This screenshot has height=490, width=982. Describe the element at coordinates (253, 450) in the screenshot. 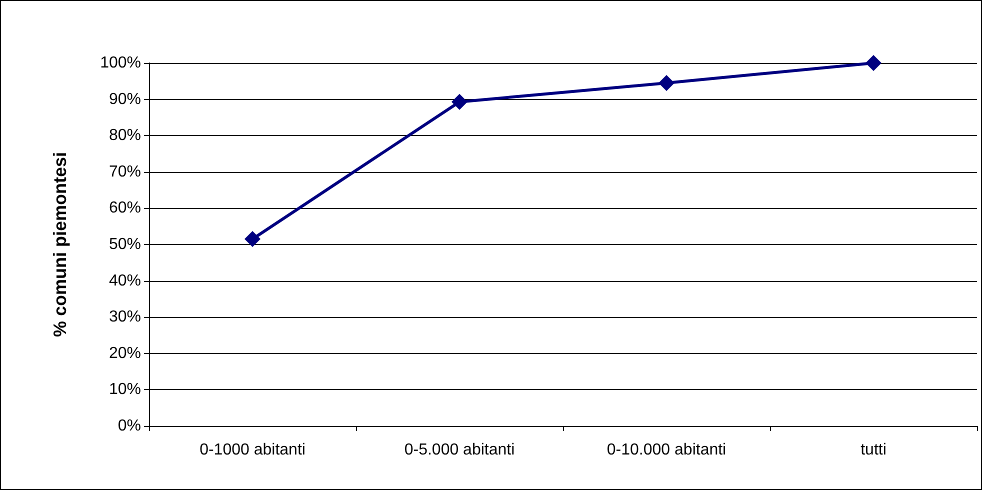

I see `x-tick-label: 0-1000 abitanti` at that location.